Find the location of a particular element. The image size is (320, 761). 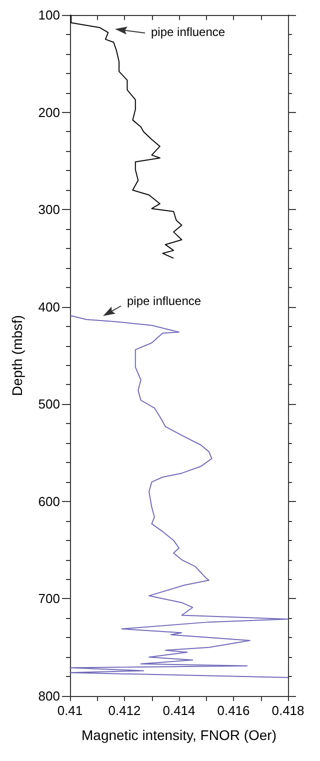

y-tick-label: 700 is located at coordinates (49, 598).